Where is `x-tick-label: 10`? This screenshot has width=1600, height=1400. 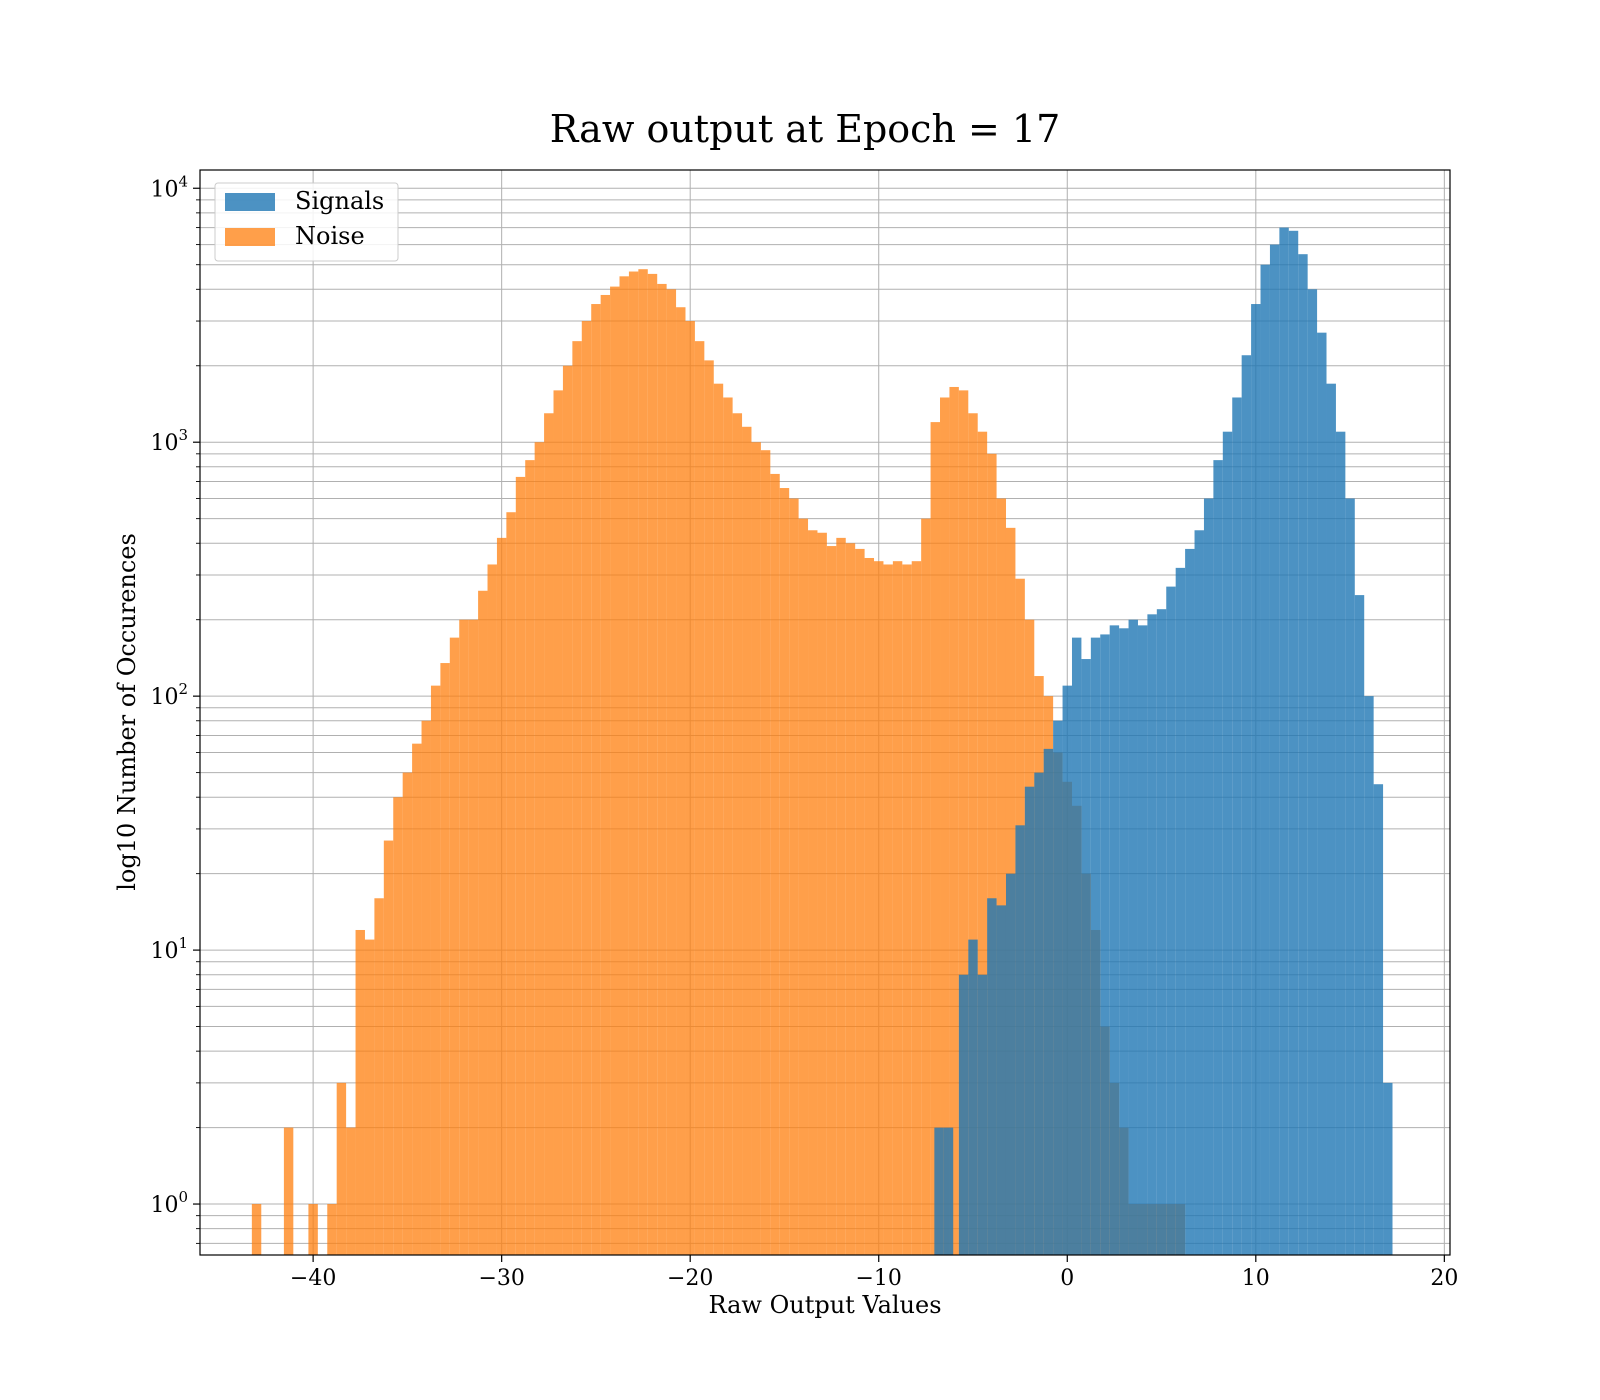 x-tick-label: 10 is located at coordinates (1256, 1278).